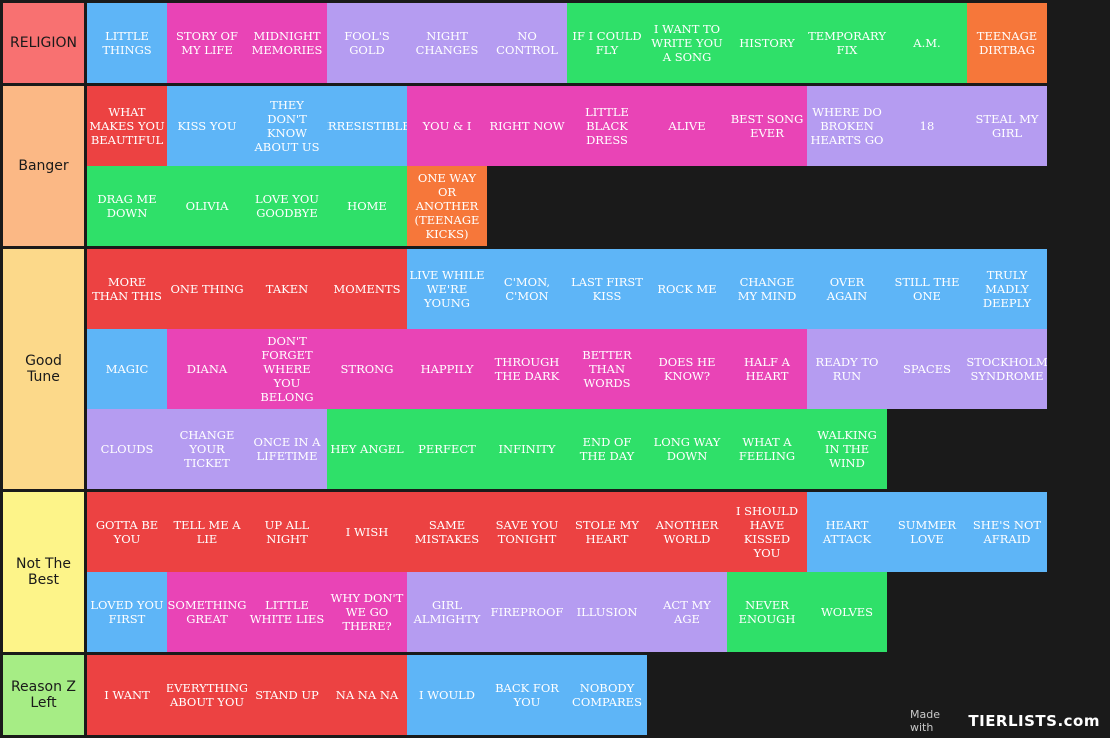  Describe the element at coordinates (767, 369) in the screenshot. I see `song-tile: HALF A HEART` at that location.